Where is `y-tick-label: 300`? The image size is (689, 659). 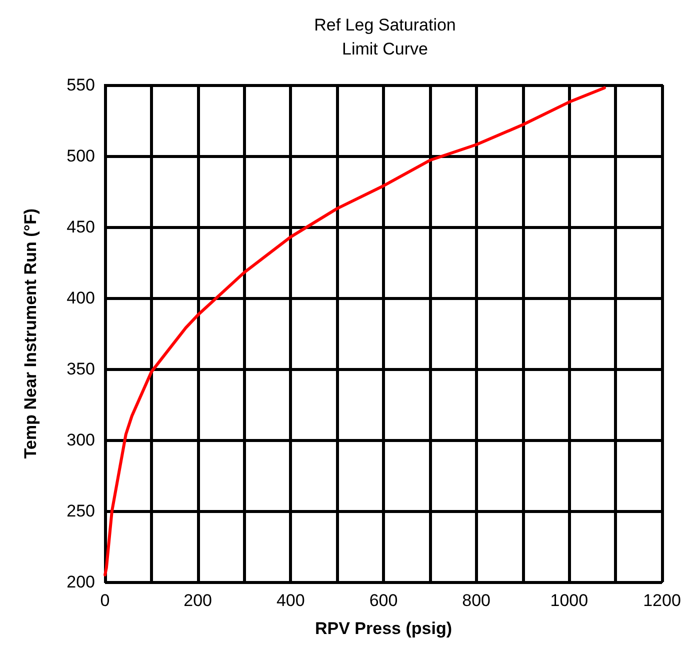
y-tick-label: 300 is located at coordinates (80, 440).